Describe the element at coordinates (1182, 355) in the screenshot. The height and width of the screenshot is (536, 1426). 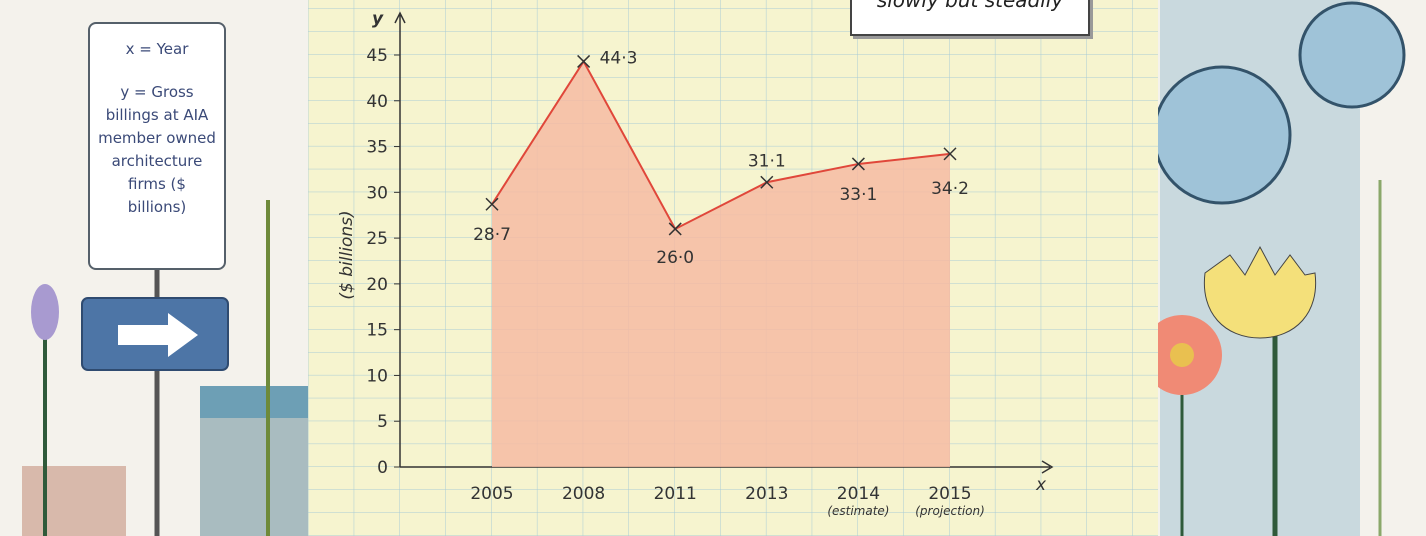
I see `flower-center` at that location.